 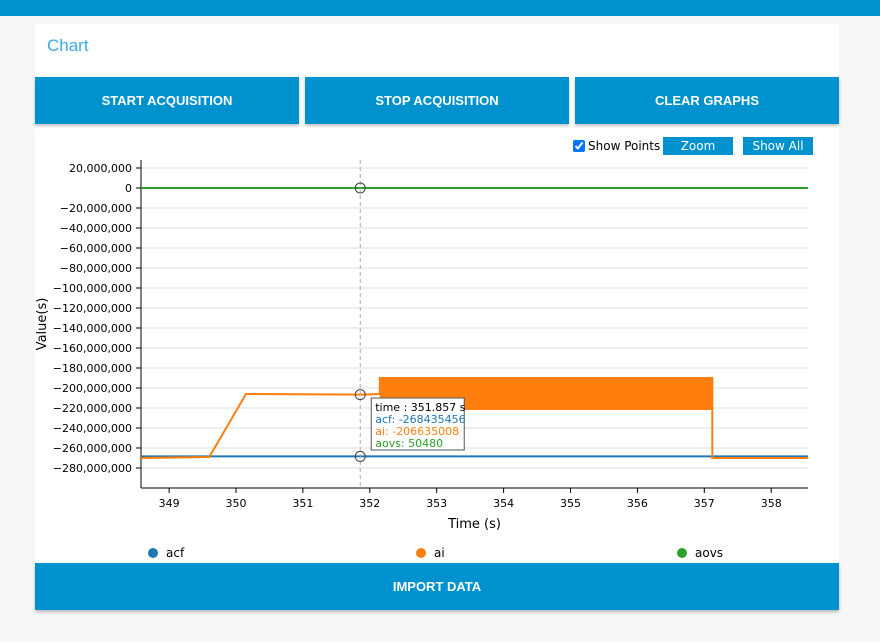 I want to click on x-tick-label: 357, so click(x=704, y=503).